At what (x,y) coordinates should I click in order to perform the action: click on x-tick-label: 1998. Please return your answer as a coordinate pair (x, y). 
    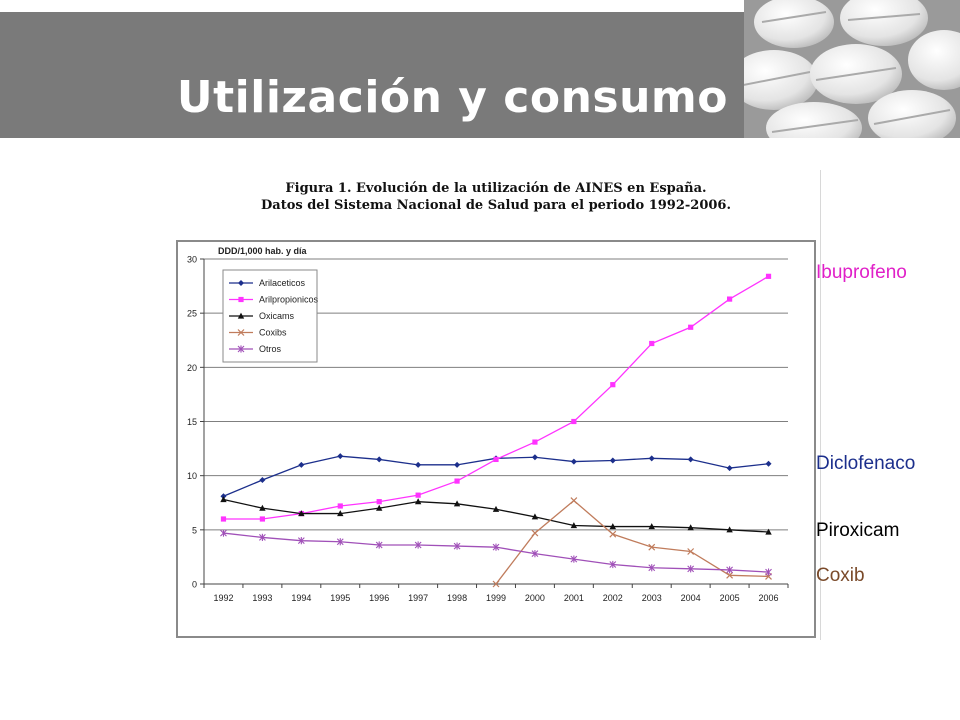
    Looking at the image, I should click on (457, 598).